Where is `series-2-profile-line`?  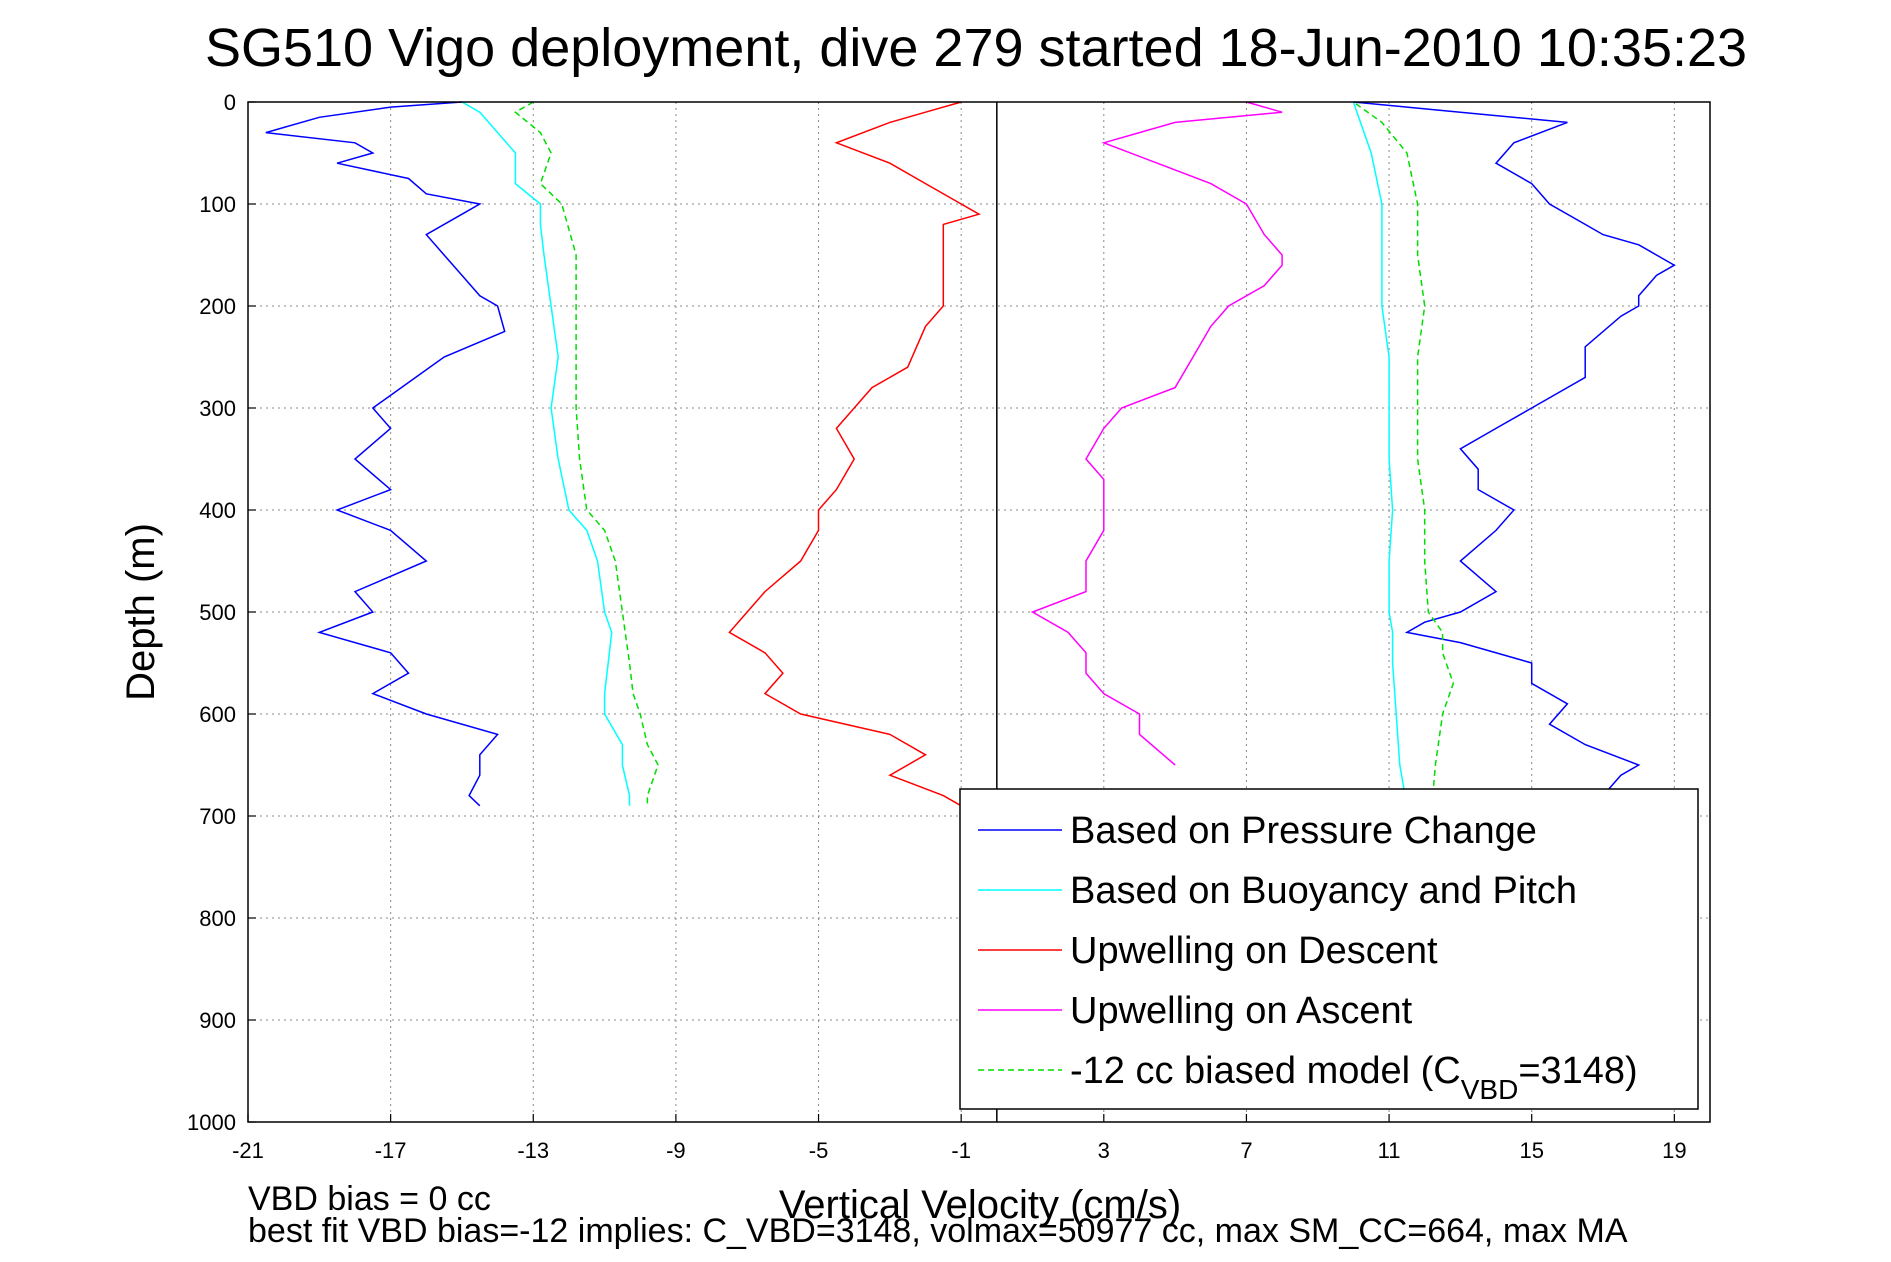 series-2-profile-line is located at coordinates (854, 454).